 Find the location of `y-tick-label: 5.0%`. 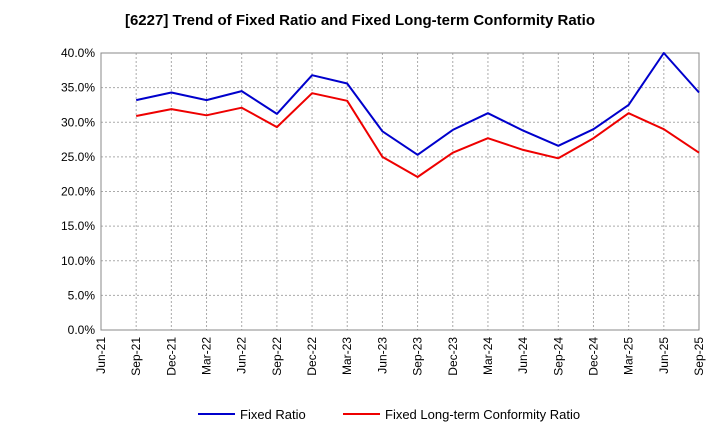

y-tick-label: 5.0% is located at coordinates (82, 295).